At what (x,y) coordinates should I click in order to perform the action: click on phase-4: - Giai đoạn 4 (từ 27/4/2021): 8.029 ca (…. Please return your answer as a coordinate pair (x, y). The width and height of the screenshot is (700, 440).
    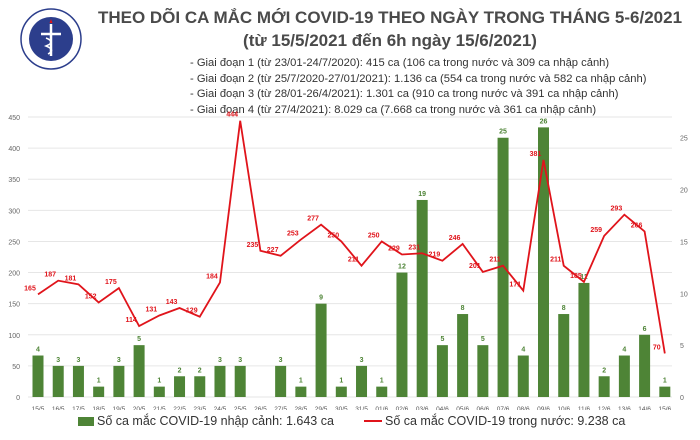
    Looking at the image, I should click on (393, 109).